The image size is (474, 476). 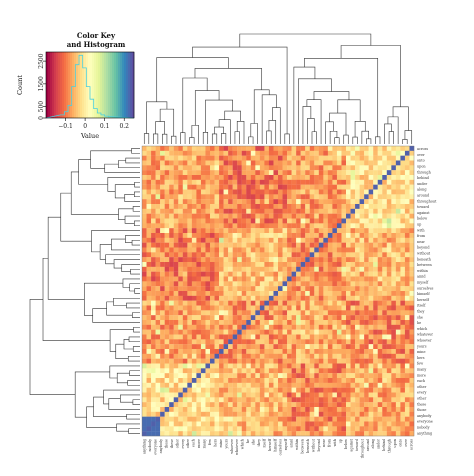 What do you see at coordinates (422, 219) in the screenshot?
I see `row-label: below` at bounding box center [422, 219].